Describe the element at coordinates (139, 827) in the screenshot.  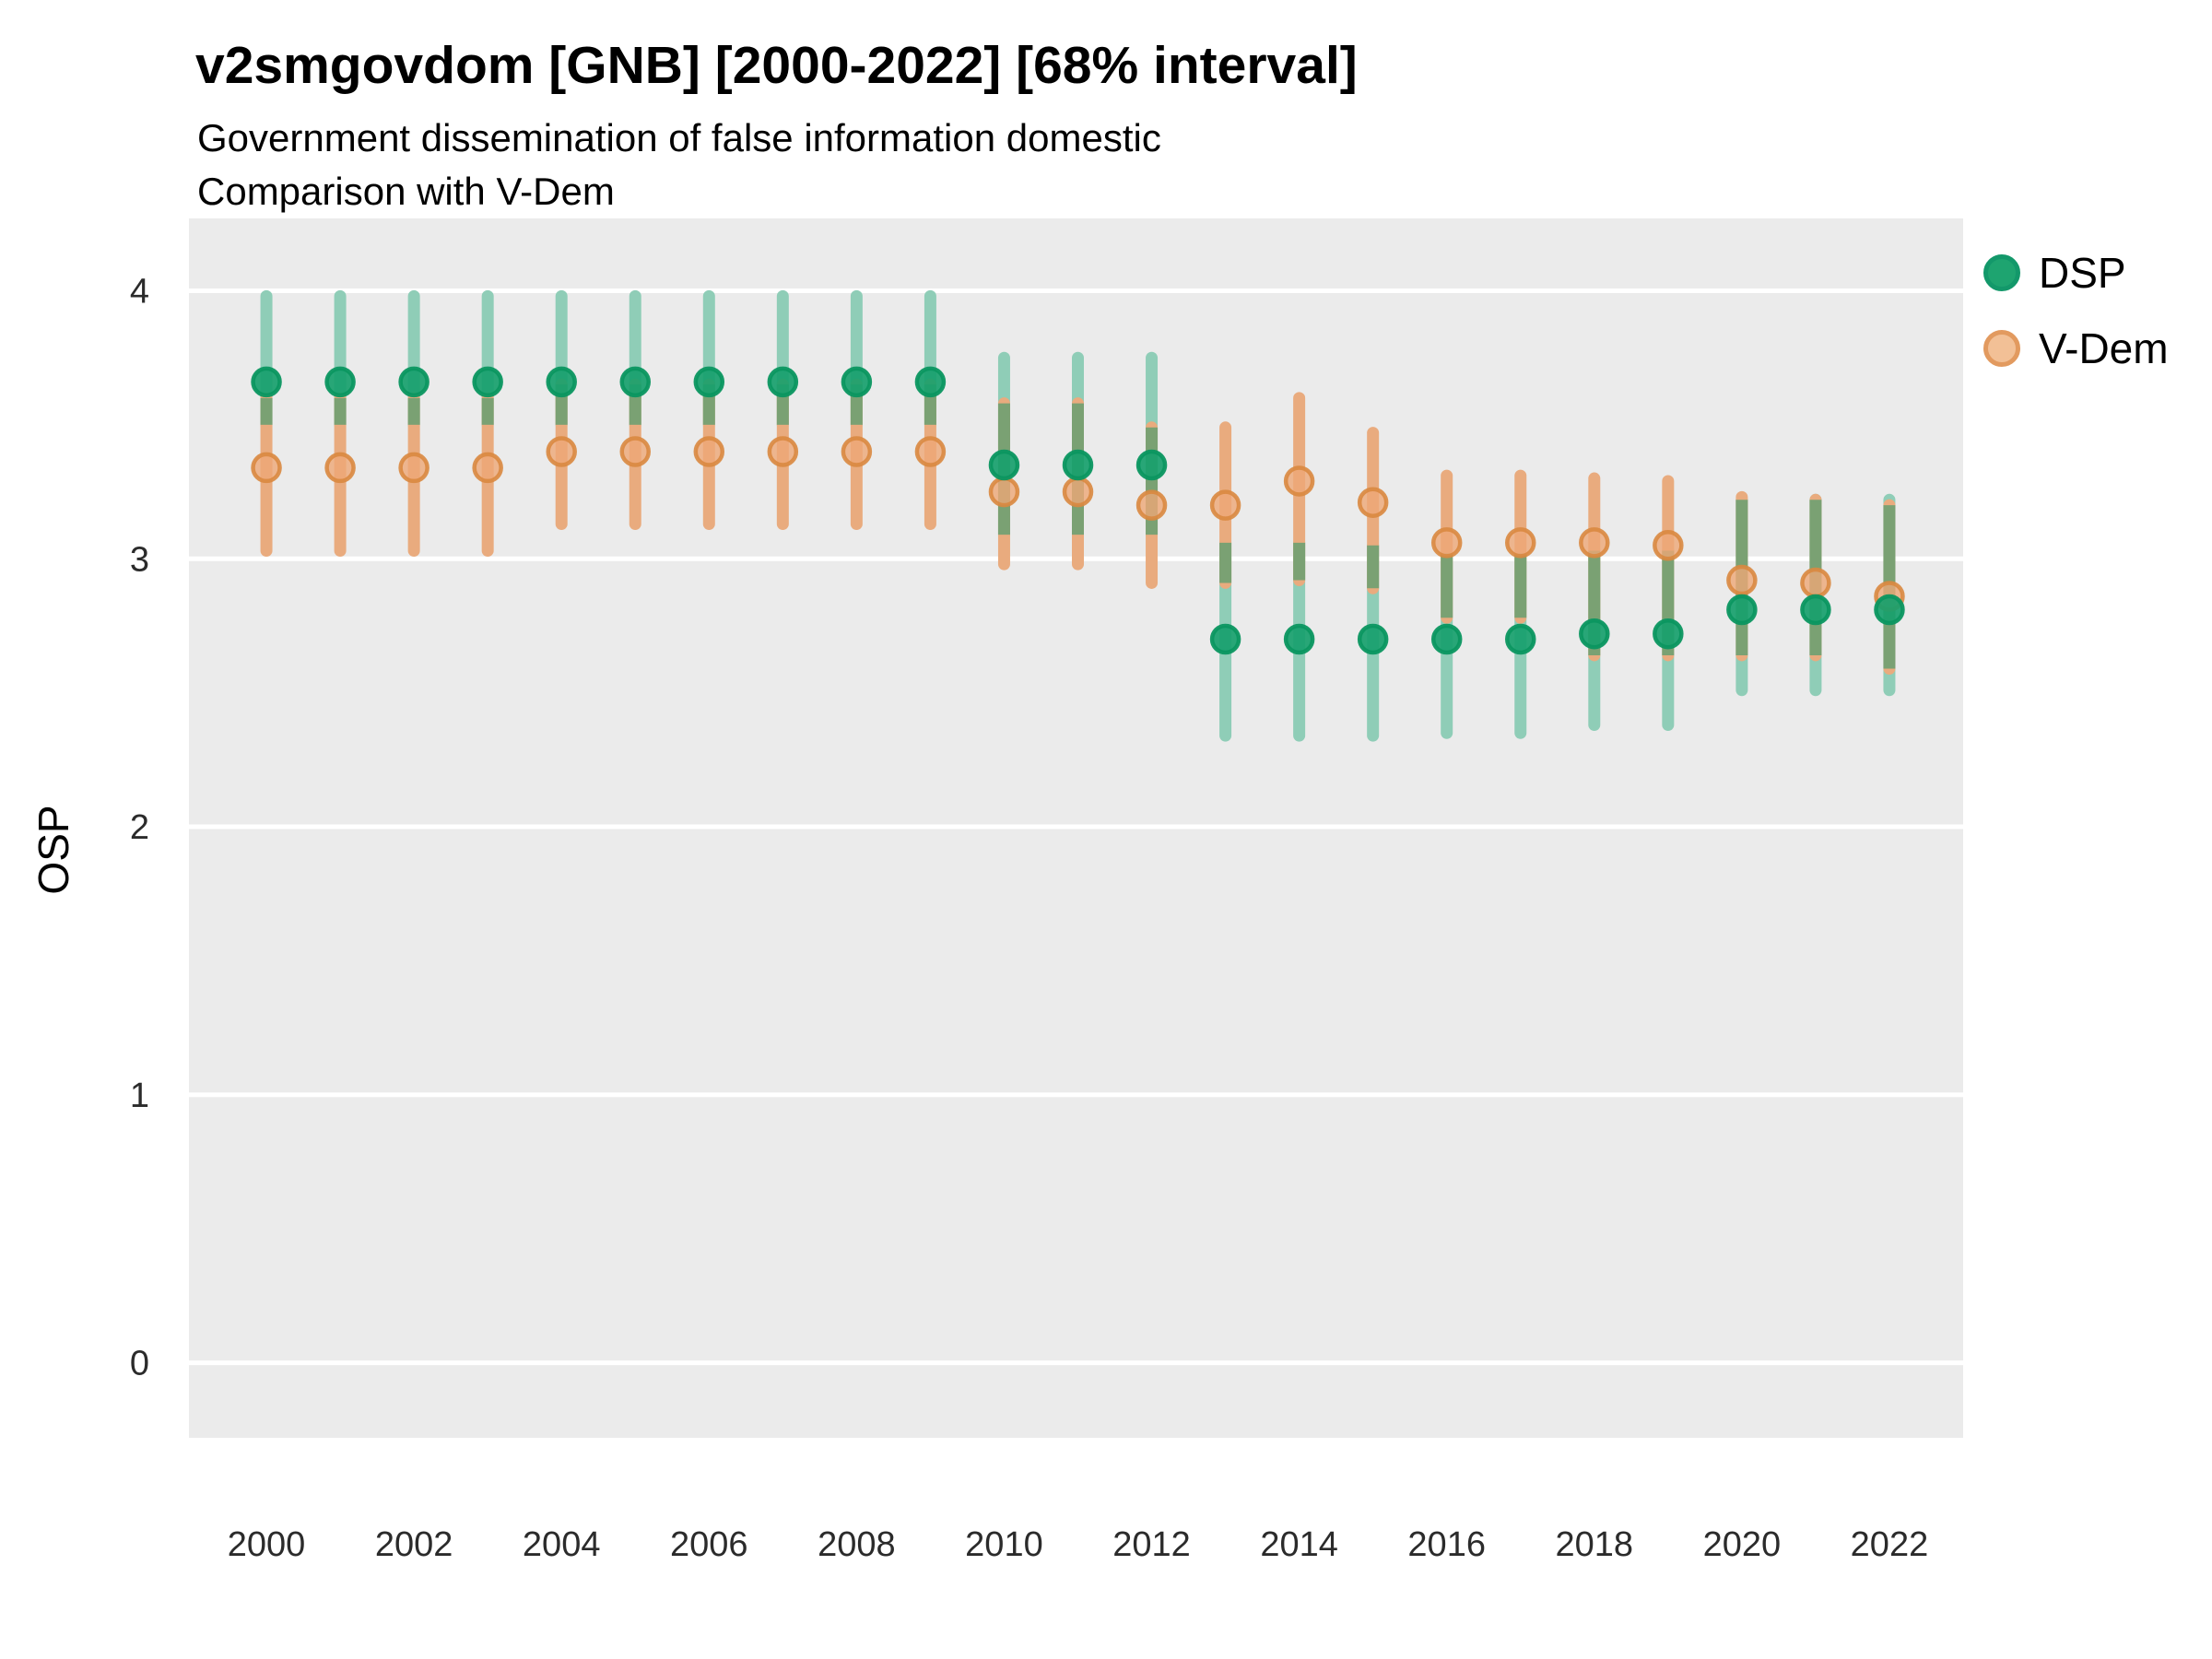
I see `y-tick-label: 2` at that location.